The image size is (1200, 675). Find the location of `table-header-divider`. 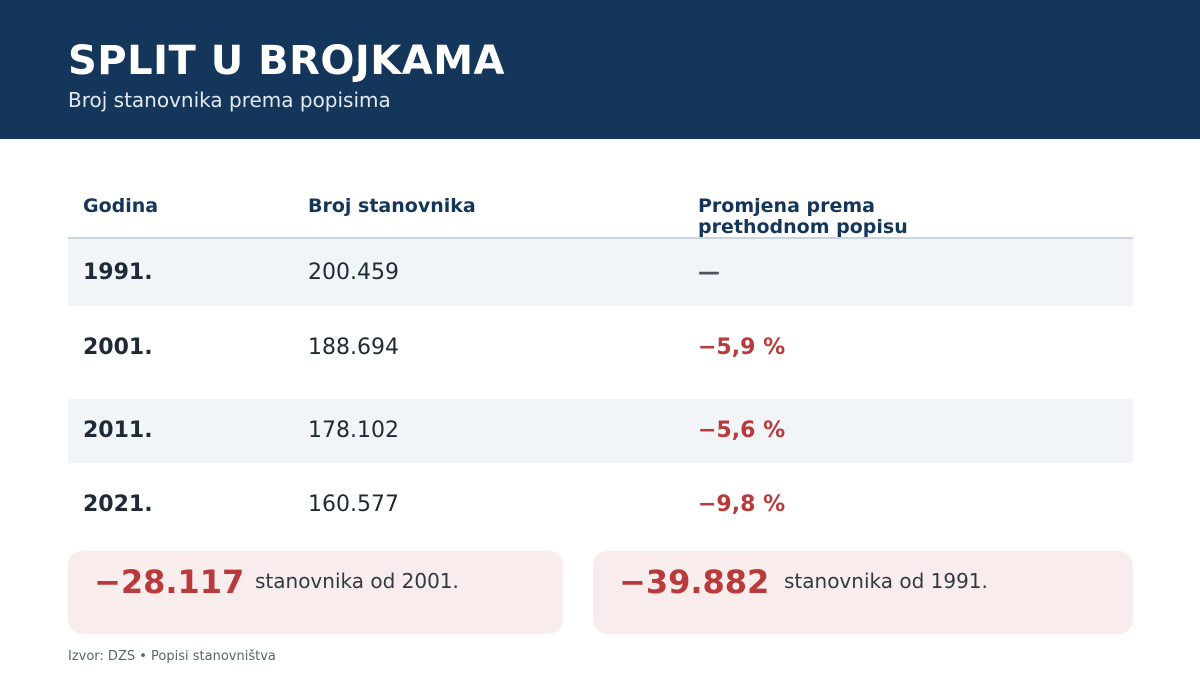

table-header-divider is located at coordinates (600, 238).